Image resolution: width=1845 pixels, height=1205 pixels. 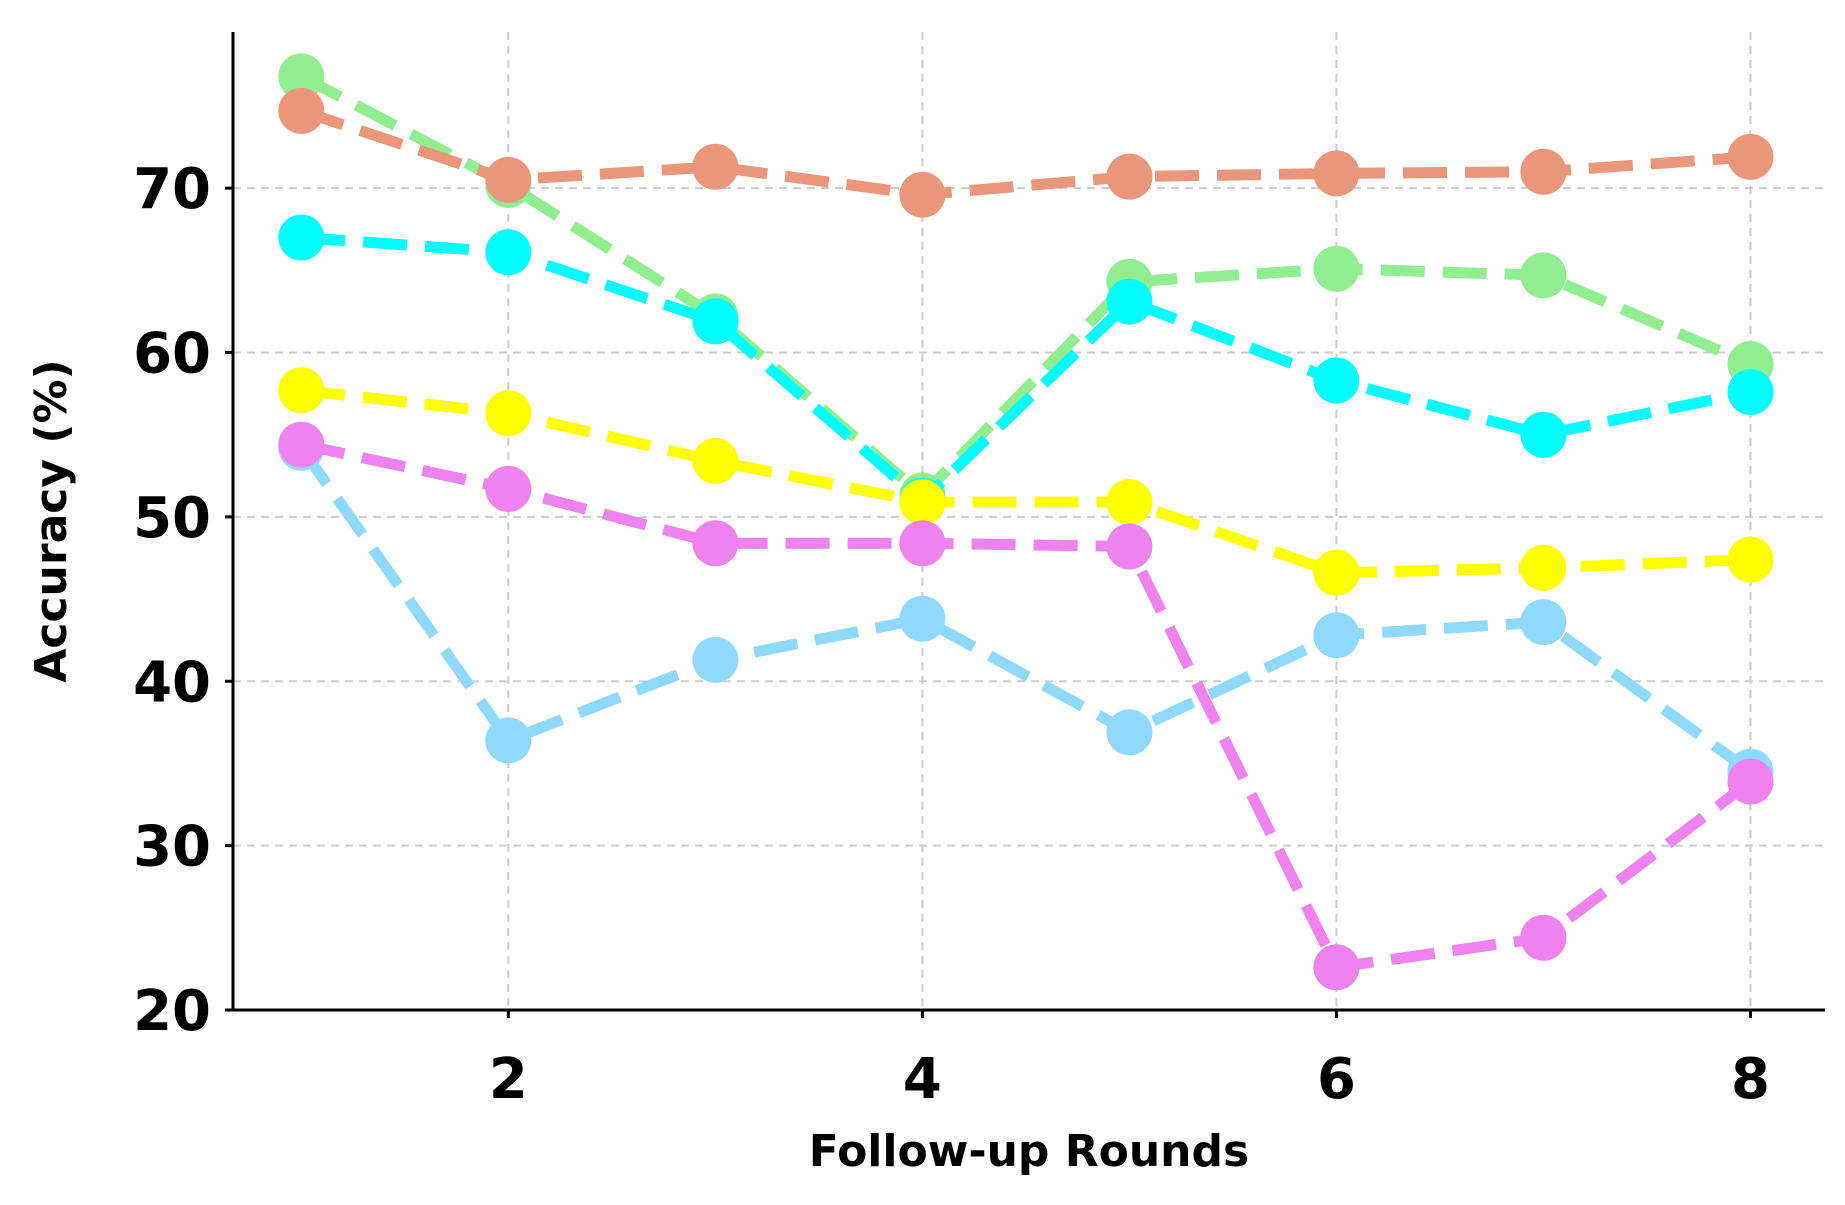 I want to click on x-axis-title: Follow-up Rounds, so click(x=1029, y=1151).